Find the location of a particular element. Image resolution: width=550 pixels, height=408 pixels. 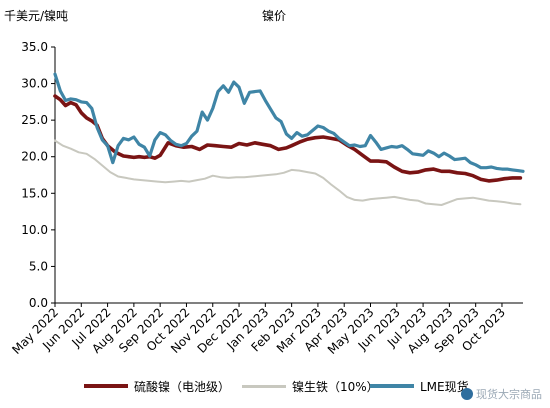

y-tick-label: 15.0 is located at coordinates (34, 193).